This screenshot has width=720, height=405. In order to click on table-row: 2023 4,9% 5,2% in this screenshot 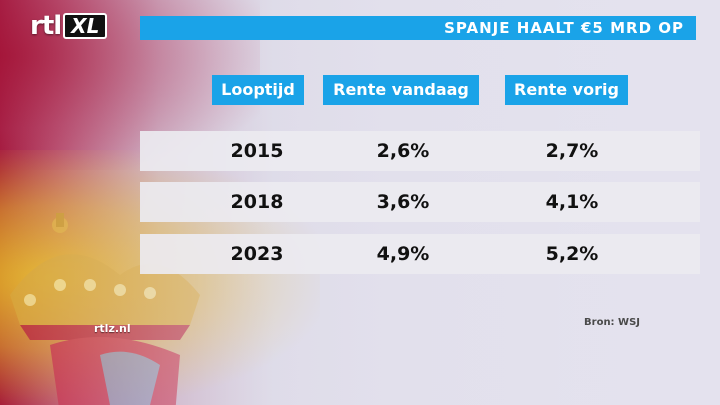, I will do `click(420, 254)`.